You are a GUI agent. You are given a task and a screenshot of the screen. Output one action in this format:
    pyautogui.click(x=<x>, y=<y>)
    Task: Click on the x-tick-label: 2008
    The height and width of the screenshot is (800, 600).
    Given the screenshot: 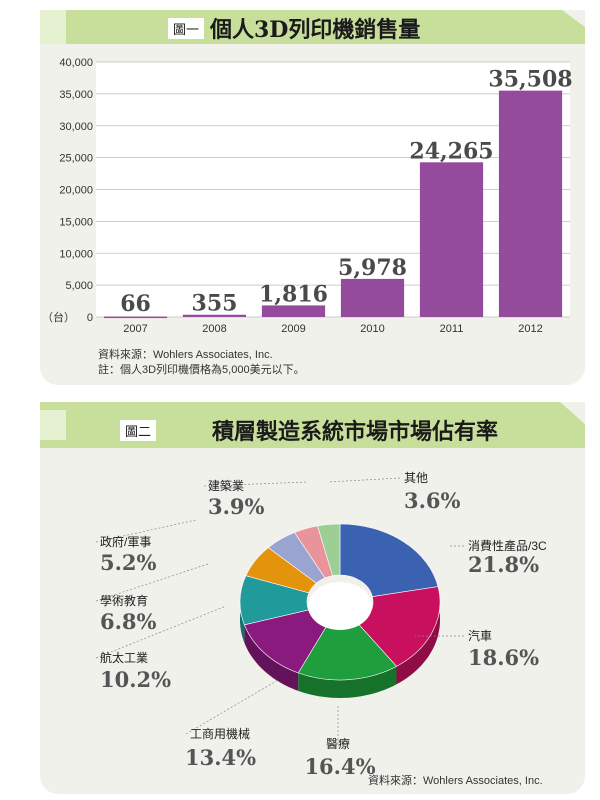 What is the action you would take?
    pyautogui.click(x=214, y=329)
    